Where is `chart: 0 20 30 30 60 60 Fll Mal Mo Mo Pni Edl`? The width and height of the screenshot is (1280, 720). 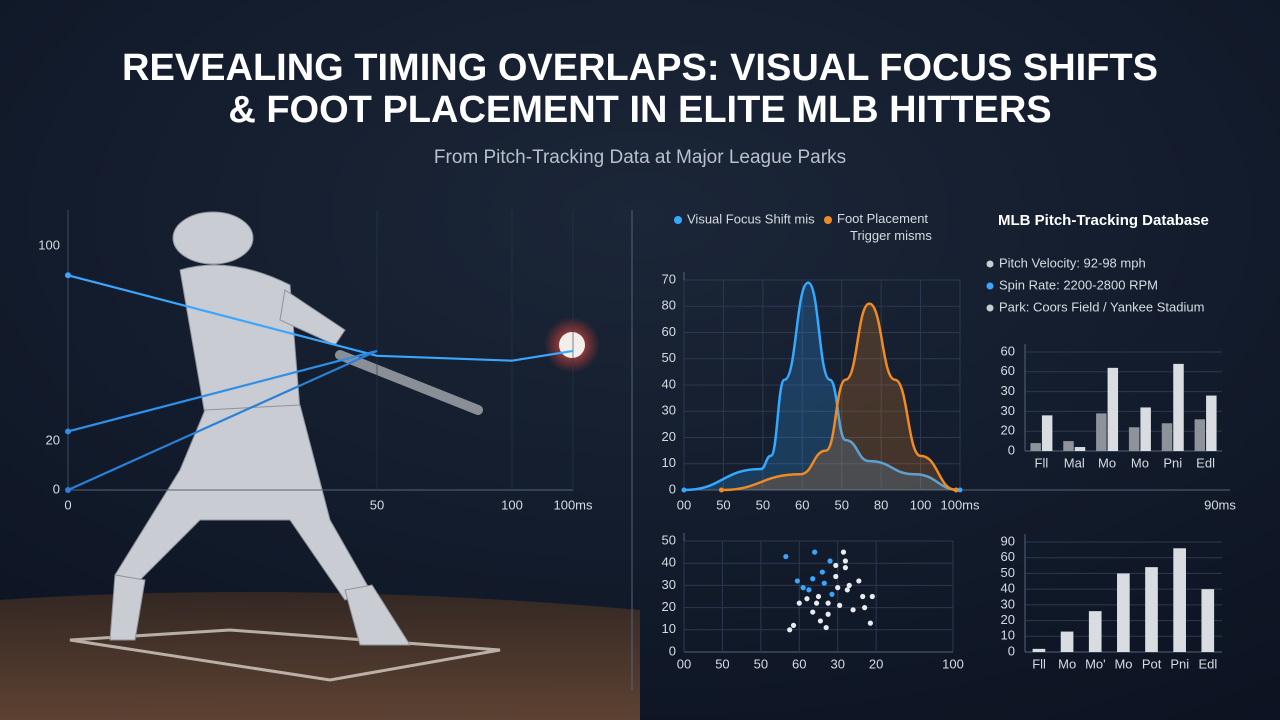
chart: 0 20 30 30 60 60 Fll Mal Mo Mo Pni Edl is located at coordinates (1111, 406).